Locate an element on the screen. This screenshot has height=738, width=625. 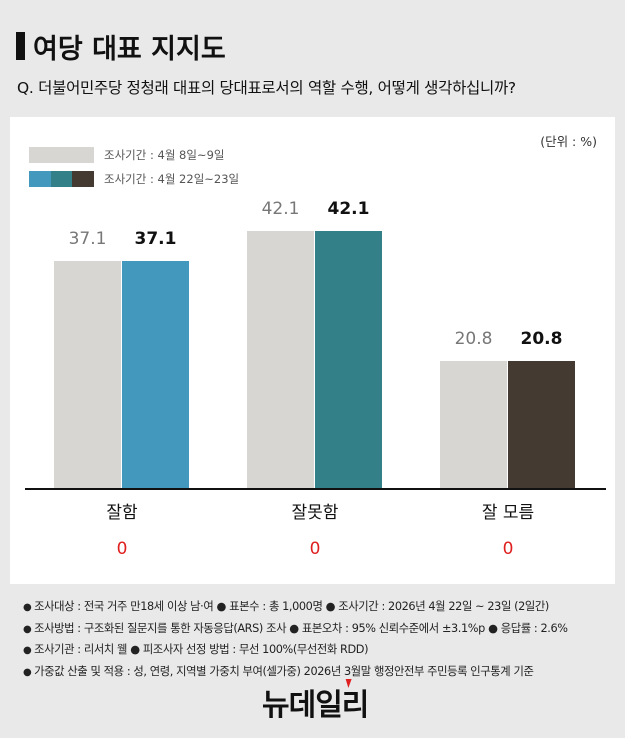
unit-label: (단위 : %) is located at coordinates (568, 141).